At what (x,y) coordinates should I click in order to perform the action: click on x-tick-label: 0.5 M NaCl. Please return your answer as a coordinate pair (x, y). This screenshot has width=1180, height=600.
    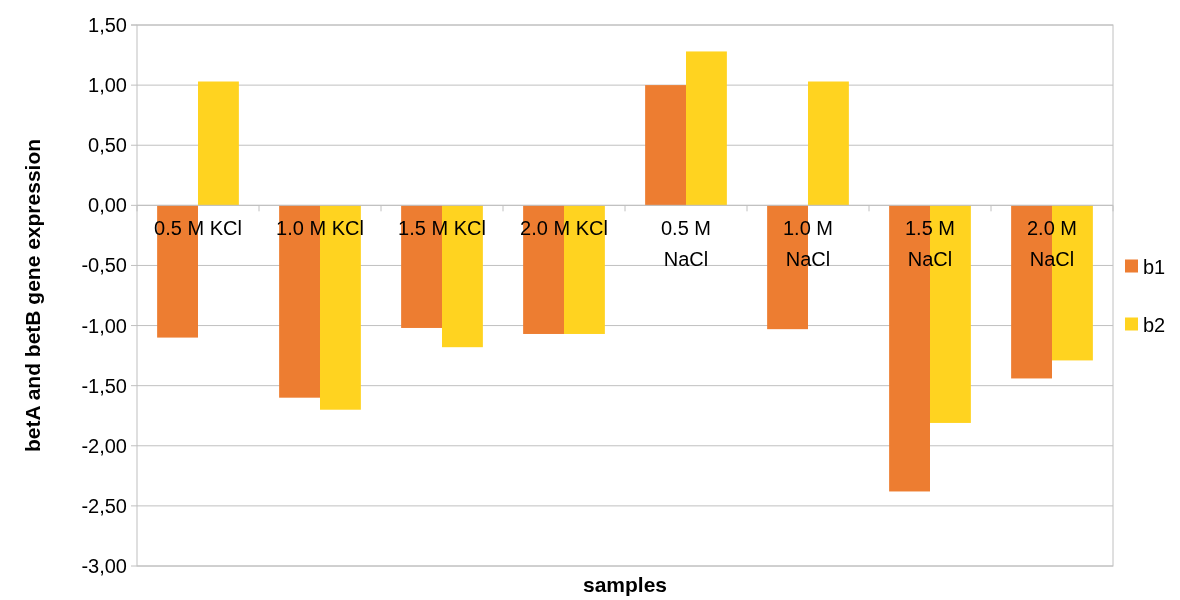
    Looking at the image, I should click on (686, 244).